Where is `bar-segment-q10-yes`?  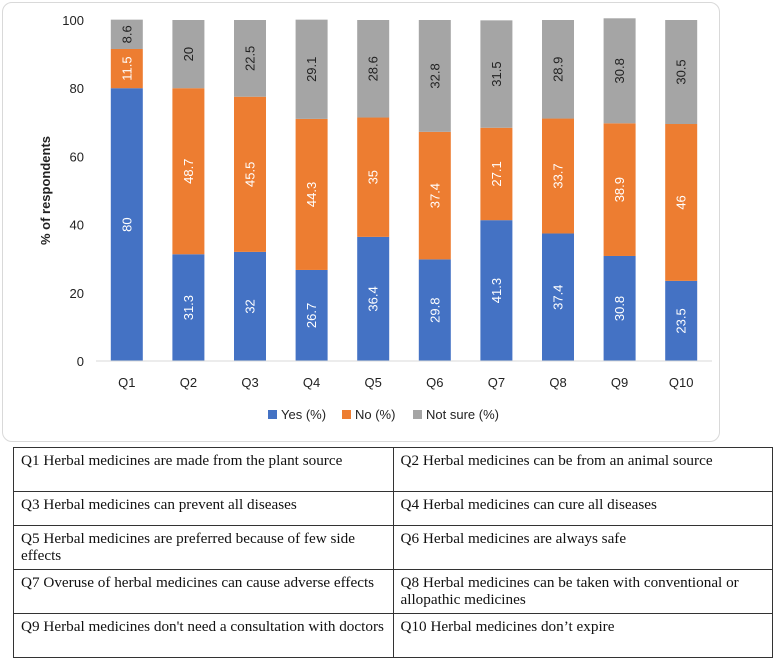 bar-segment-q10-yes is located at coordinates (681, 320).